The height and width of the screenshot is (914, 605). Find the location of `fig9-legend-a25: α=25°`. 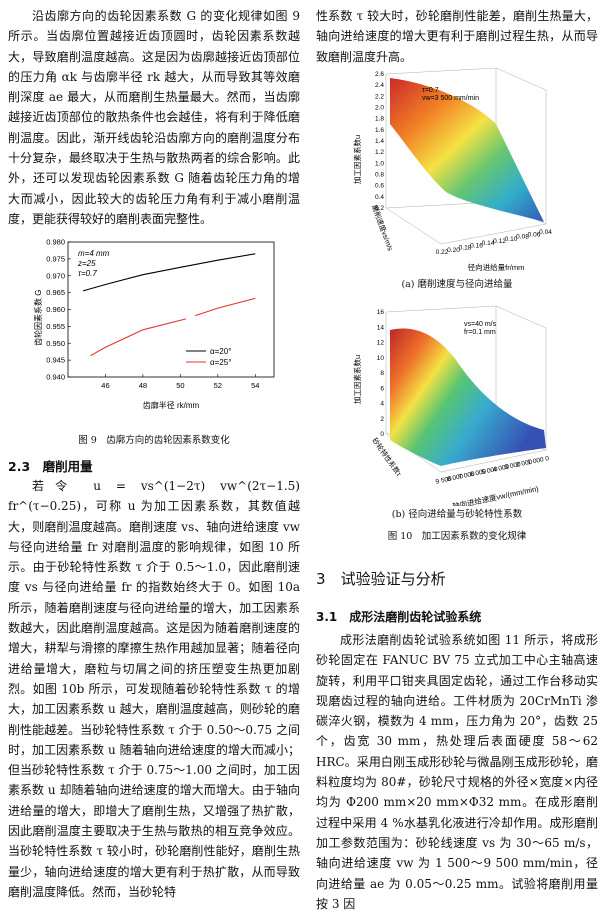

fig9-legend-a25: α=25° is located at coordinates (220, 362).